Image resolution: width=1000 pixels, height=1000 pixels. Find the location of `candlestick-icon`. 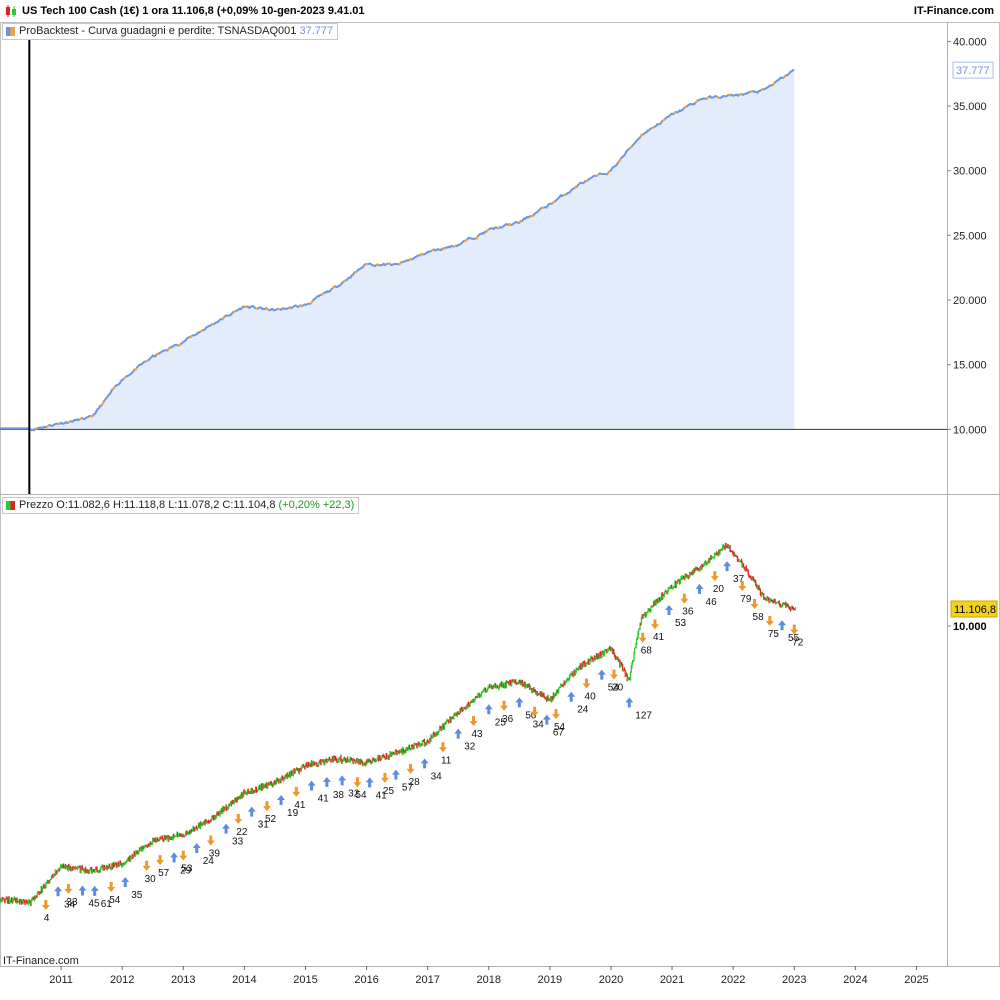

candlestick-icon is located at coordinates (11, 11).